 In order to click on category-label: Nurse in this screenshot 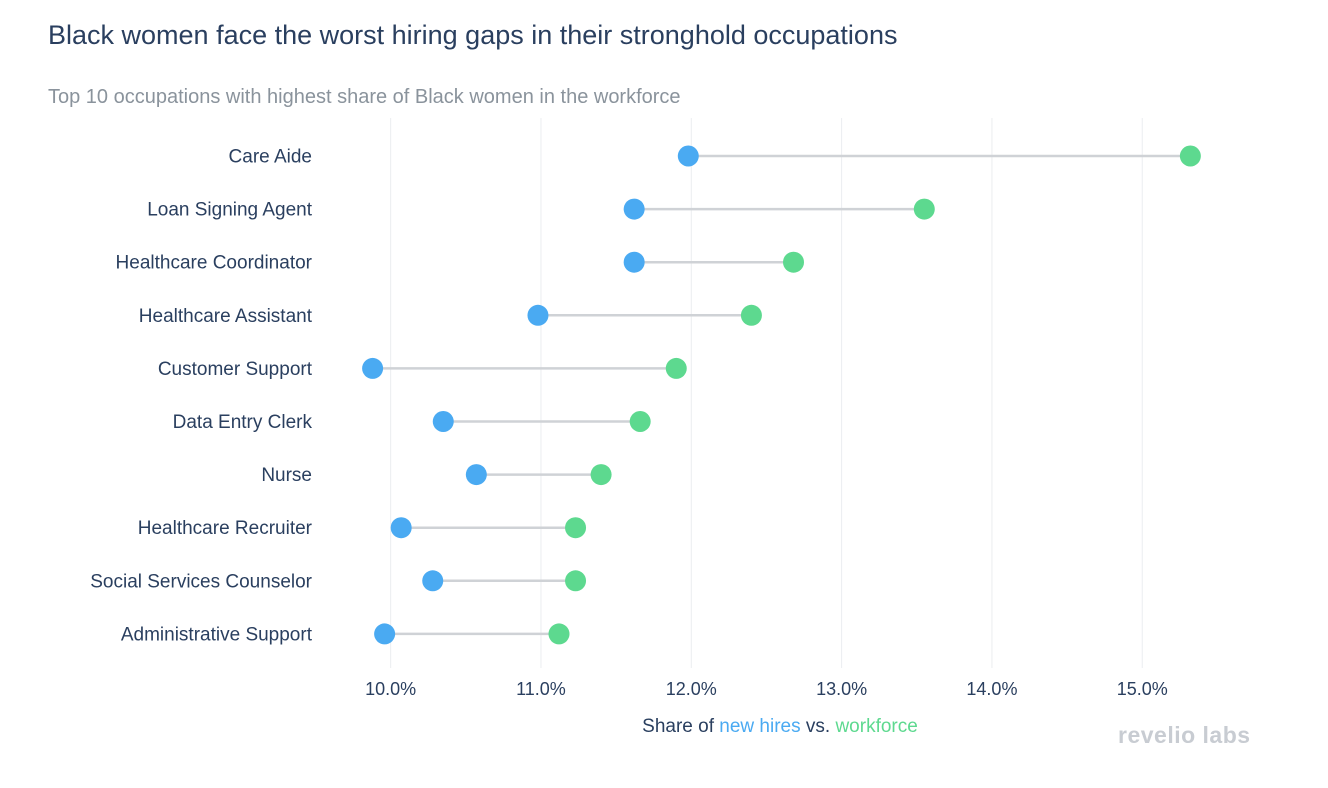, I will do `click(286, 475)`.